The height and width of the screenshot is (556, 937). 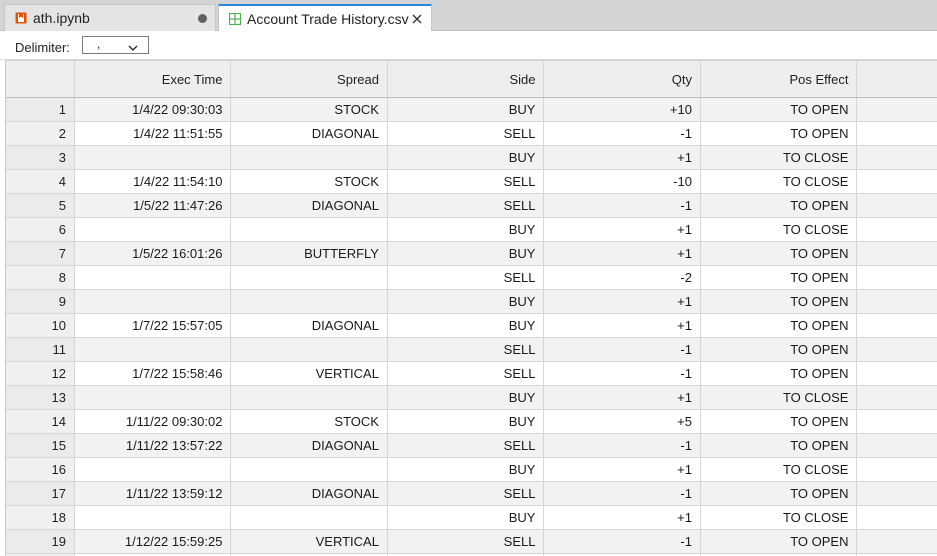 I want to click on table-cell: 1/4/22 09:30:03, so click(x=153, y=109).